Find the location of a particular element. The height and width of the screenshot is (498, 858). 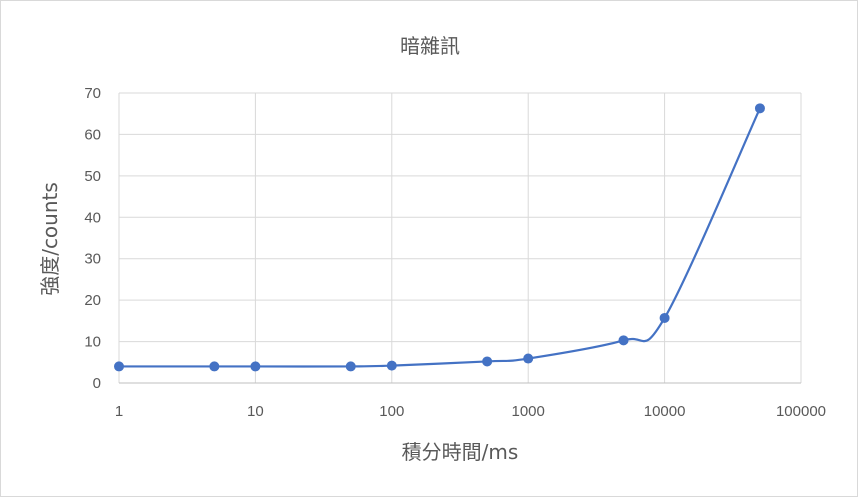

y-tick-label: 10 is located at coordinates (92, 342).